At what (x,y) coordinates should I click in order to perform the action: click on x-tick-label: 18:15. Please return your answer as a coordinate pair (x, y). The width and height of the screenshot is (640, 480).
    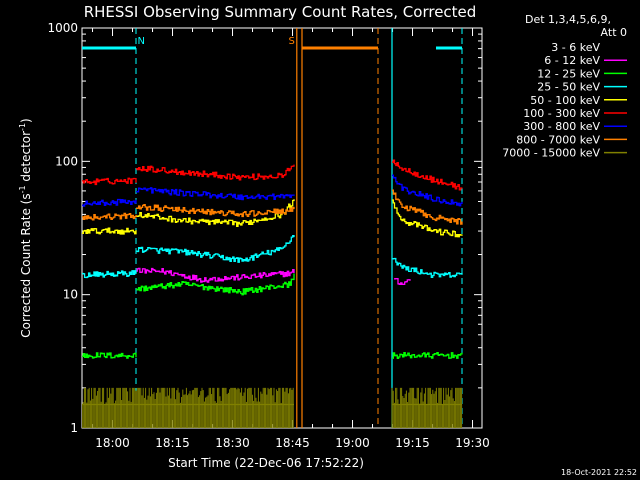
    Looking at the image, I should click on (172, 443).